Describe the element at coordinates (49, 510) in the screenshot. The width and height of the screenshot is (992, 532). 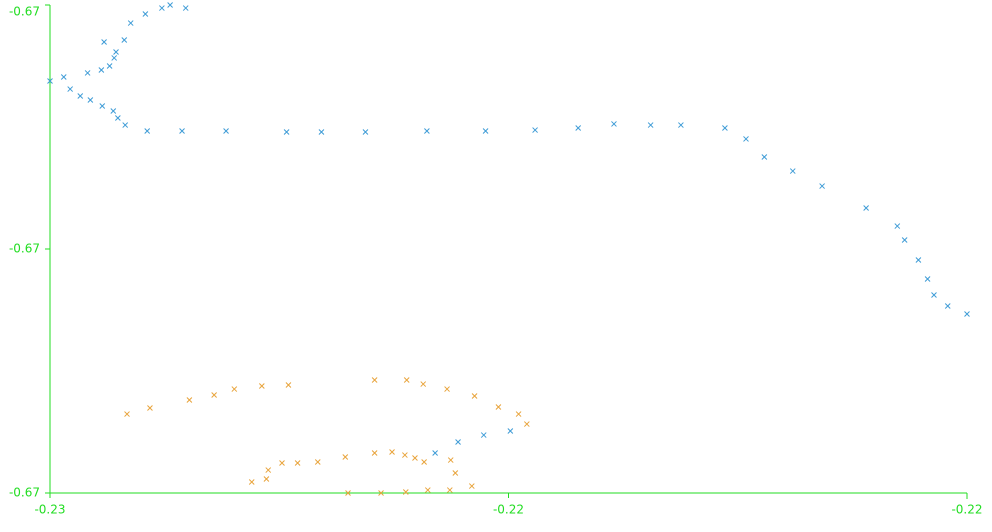
I see `x-tick-label: -0.23` at that location.